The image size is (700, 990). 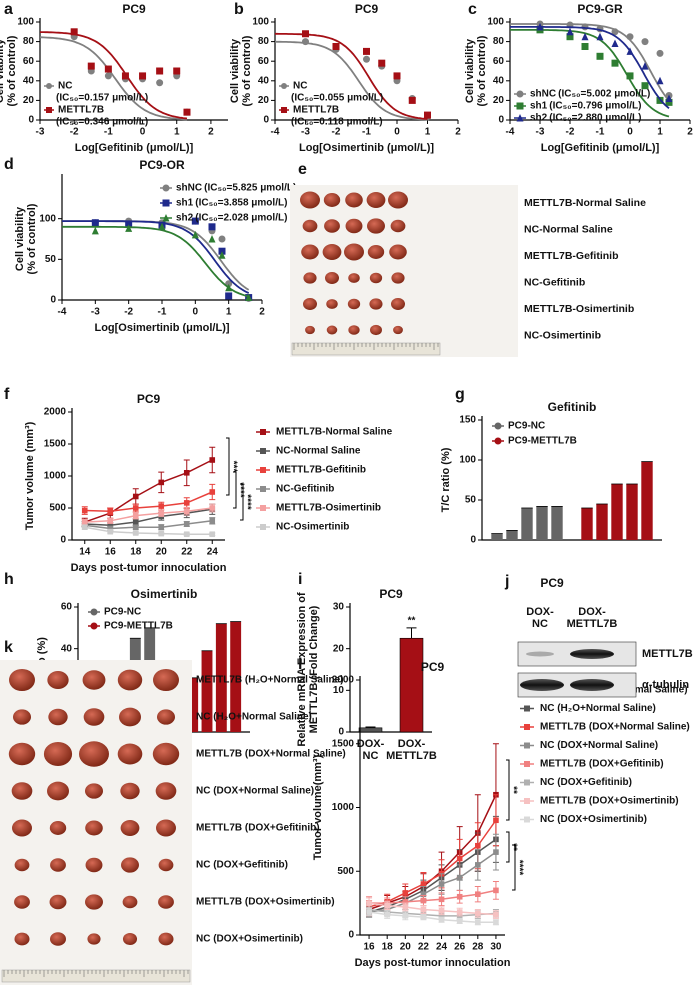 What do you see at coordinates (149, 568) in the screenshot?
I see `x-axis-label: Days post-tumor innoculation` at bounding box center [149, 568].